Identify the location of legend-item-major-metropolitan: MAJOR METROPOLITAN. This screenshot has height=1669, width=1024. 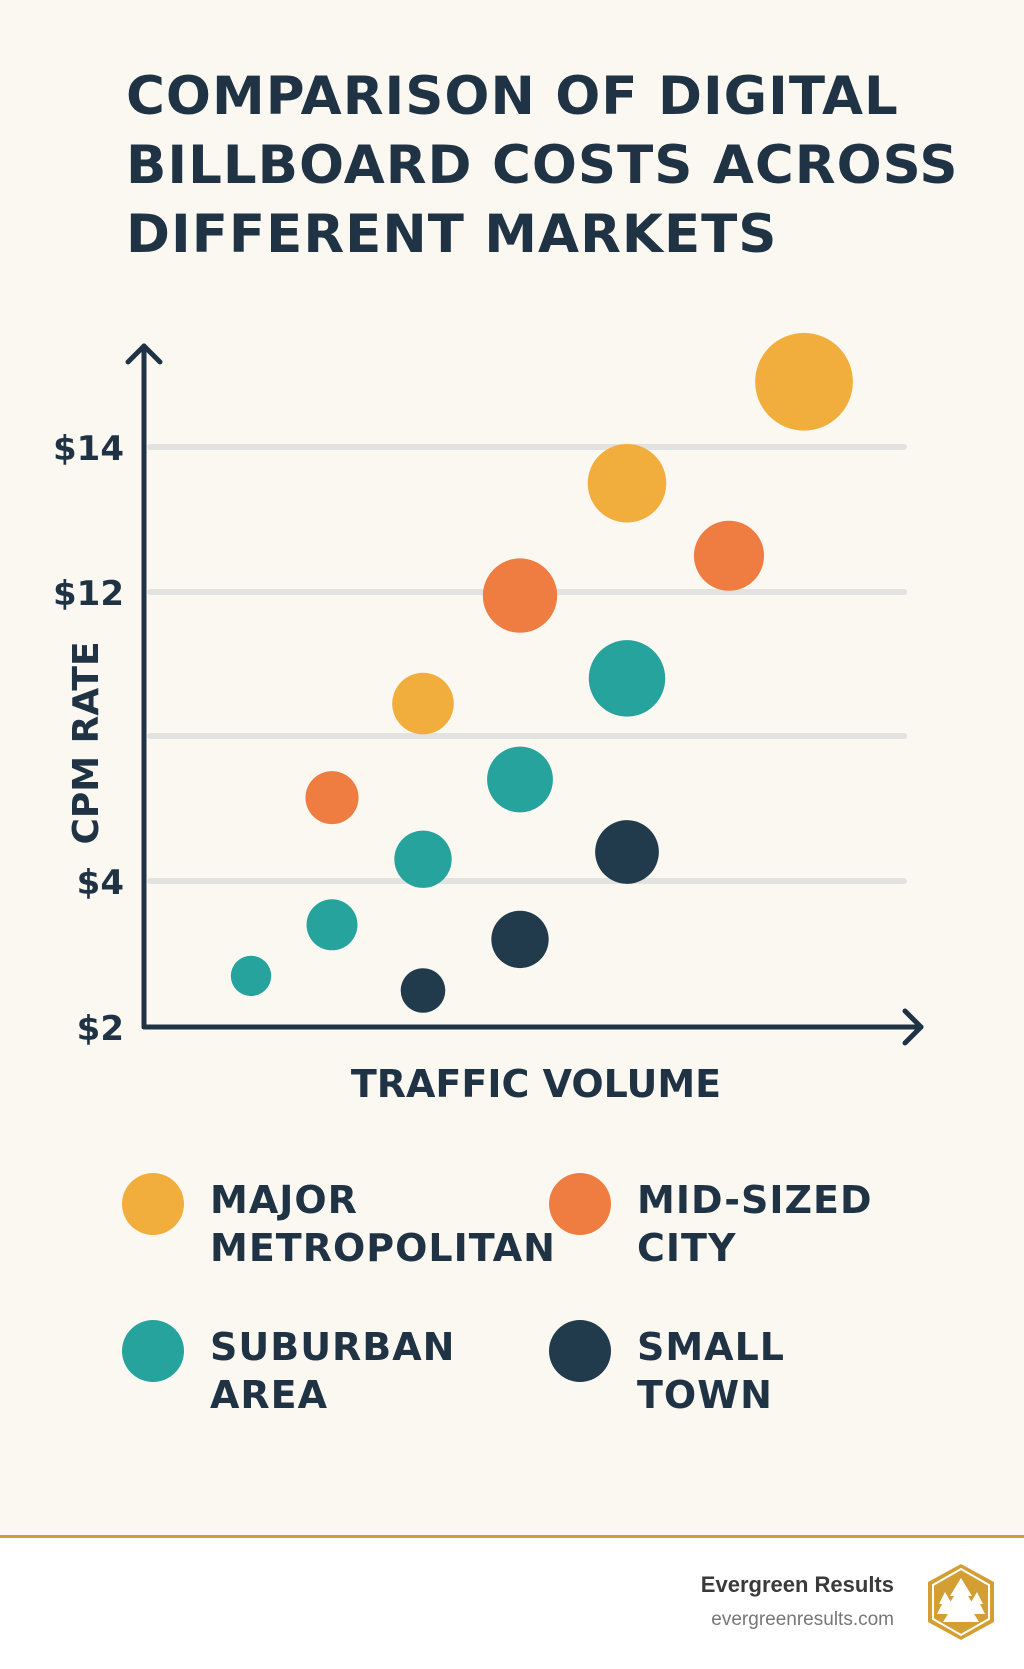
(339, 1222).